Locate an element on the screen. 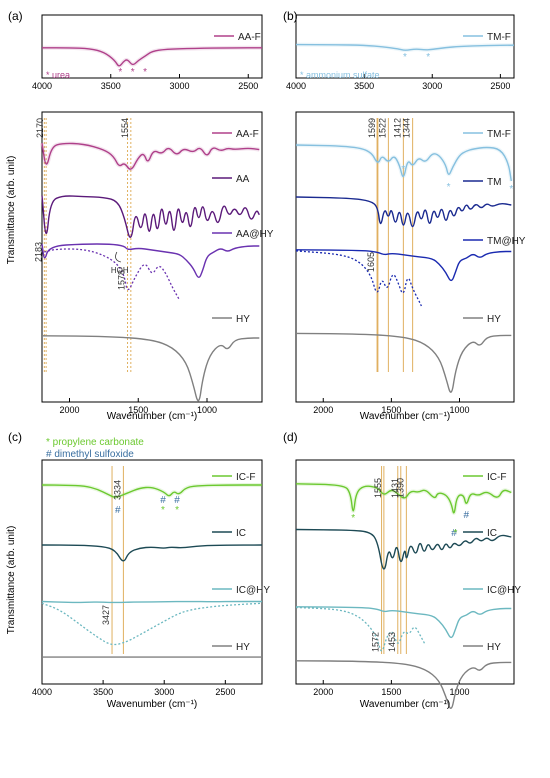  x-tick-label-b-bottom-0: 2000 is located at coordinates (323, 410).